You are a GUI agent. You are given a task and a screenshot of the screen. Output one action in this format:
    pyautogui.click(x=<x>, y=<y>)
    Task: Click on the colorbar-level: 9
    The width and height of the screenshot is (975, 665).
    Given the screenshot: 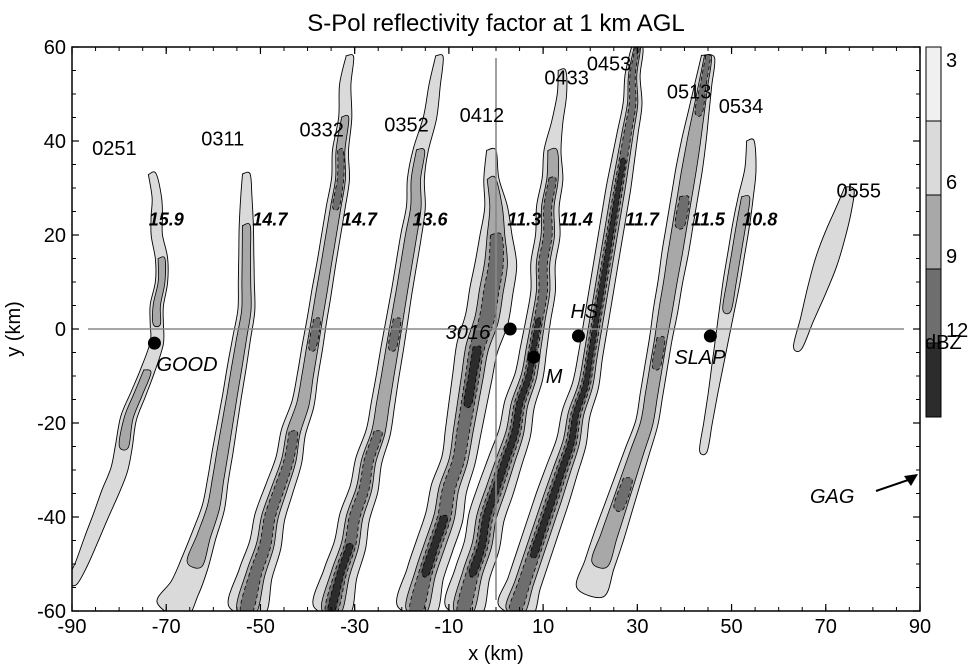 What is the action you would take?
    pyautogui.click(x=951, y=257)
    